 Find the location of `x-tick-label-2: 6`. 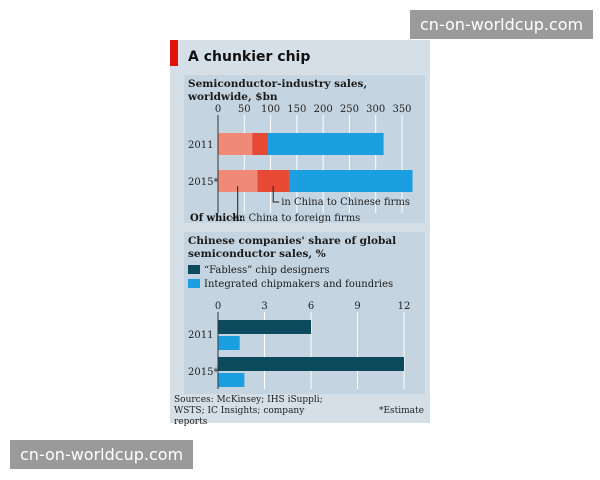

x-tick-label-2: 6 is located at coordinates (311, 306).